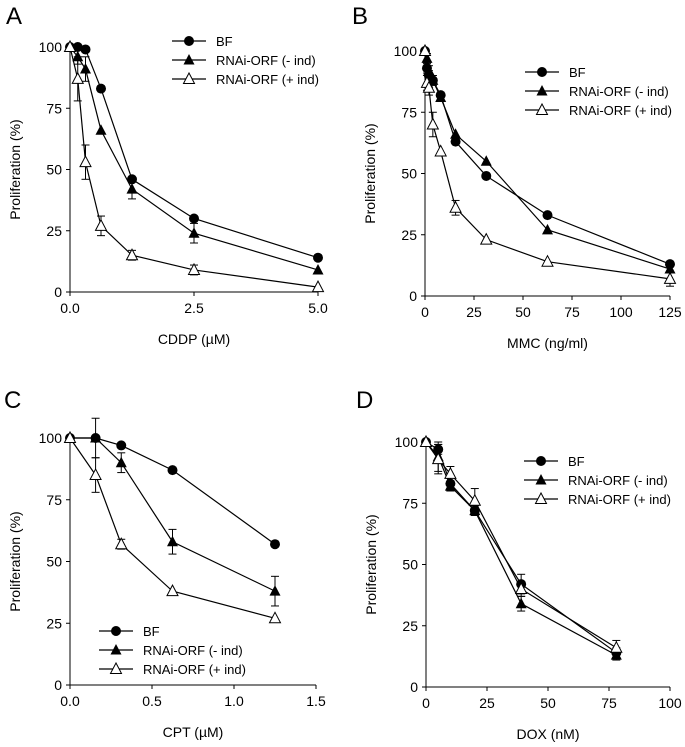 This screenshot has height=747, width=685. I want to click on x-axis-title-a: CDDP (µM), so click(194, 339).